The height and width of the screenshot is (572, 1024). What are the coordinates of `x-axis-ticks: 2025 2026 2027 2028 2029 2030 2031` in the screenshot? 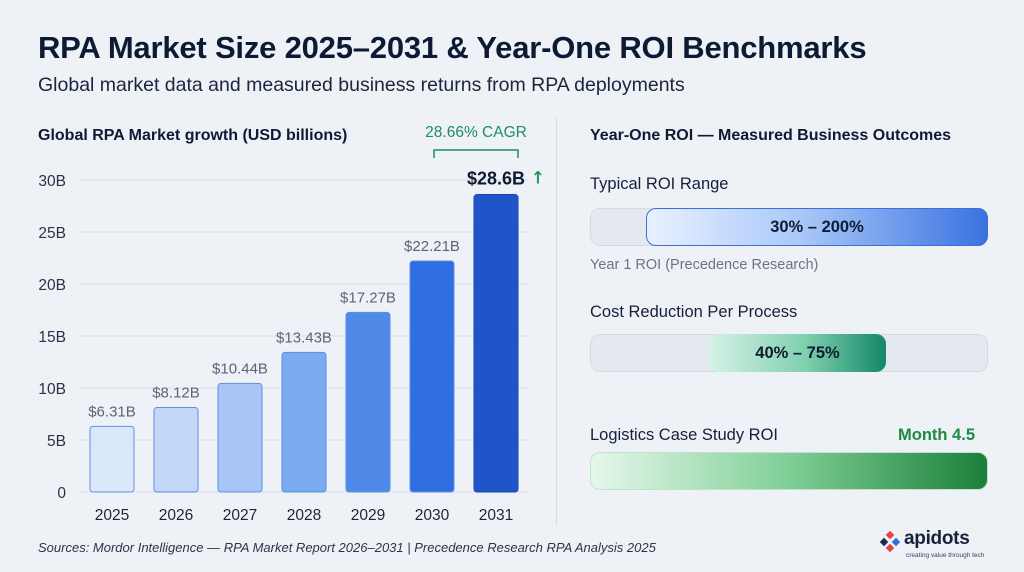 It's located at (304, 515).